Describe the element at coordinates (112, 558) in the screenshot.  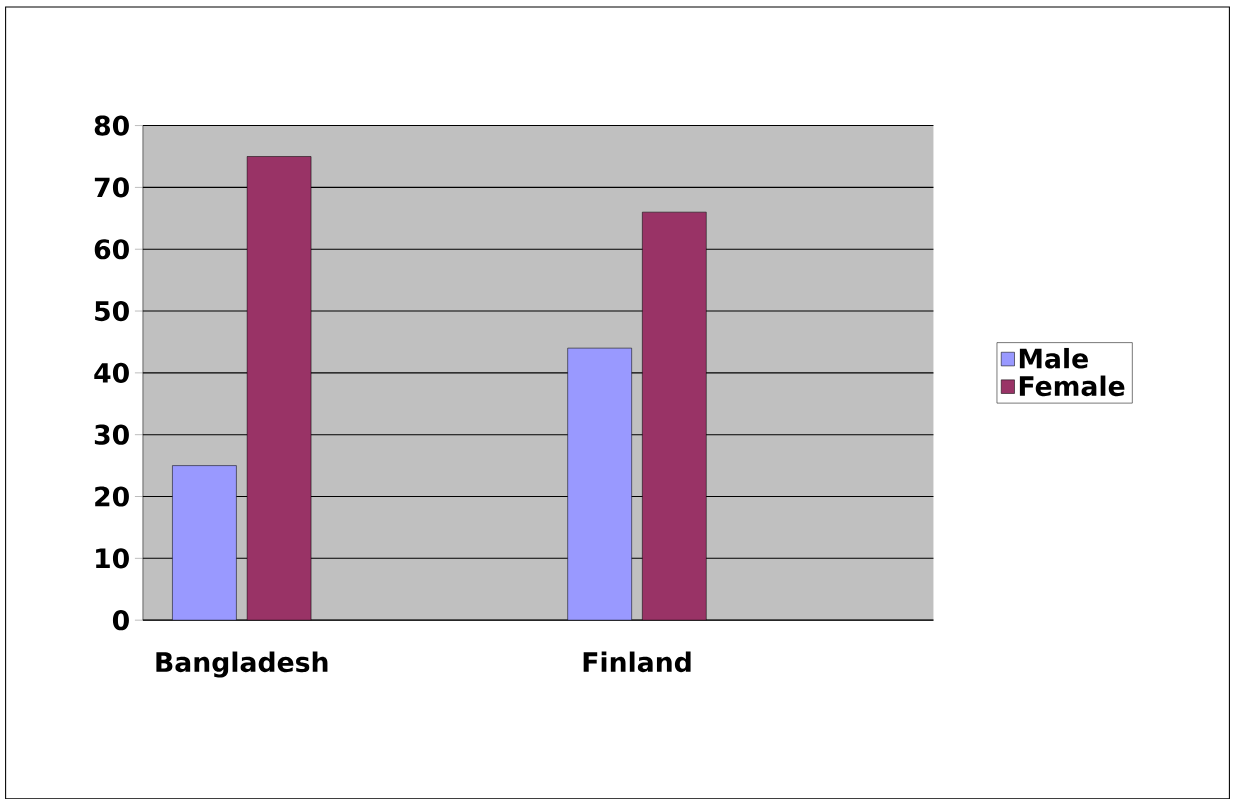
I see `y-tick-label: 10` at that location.